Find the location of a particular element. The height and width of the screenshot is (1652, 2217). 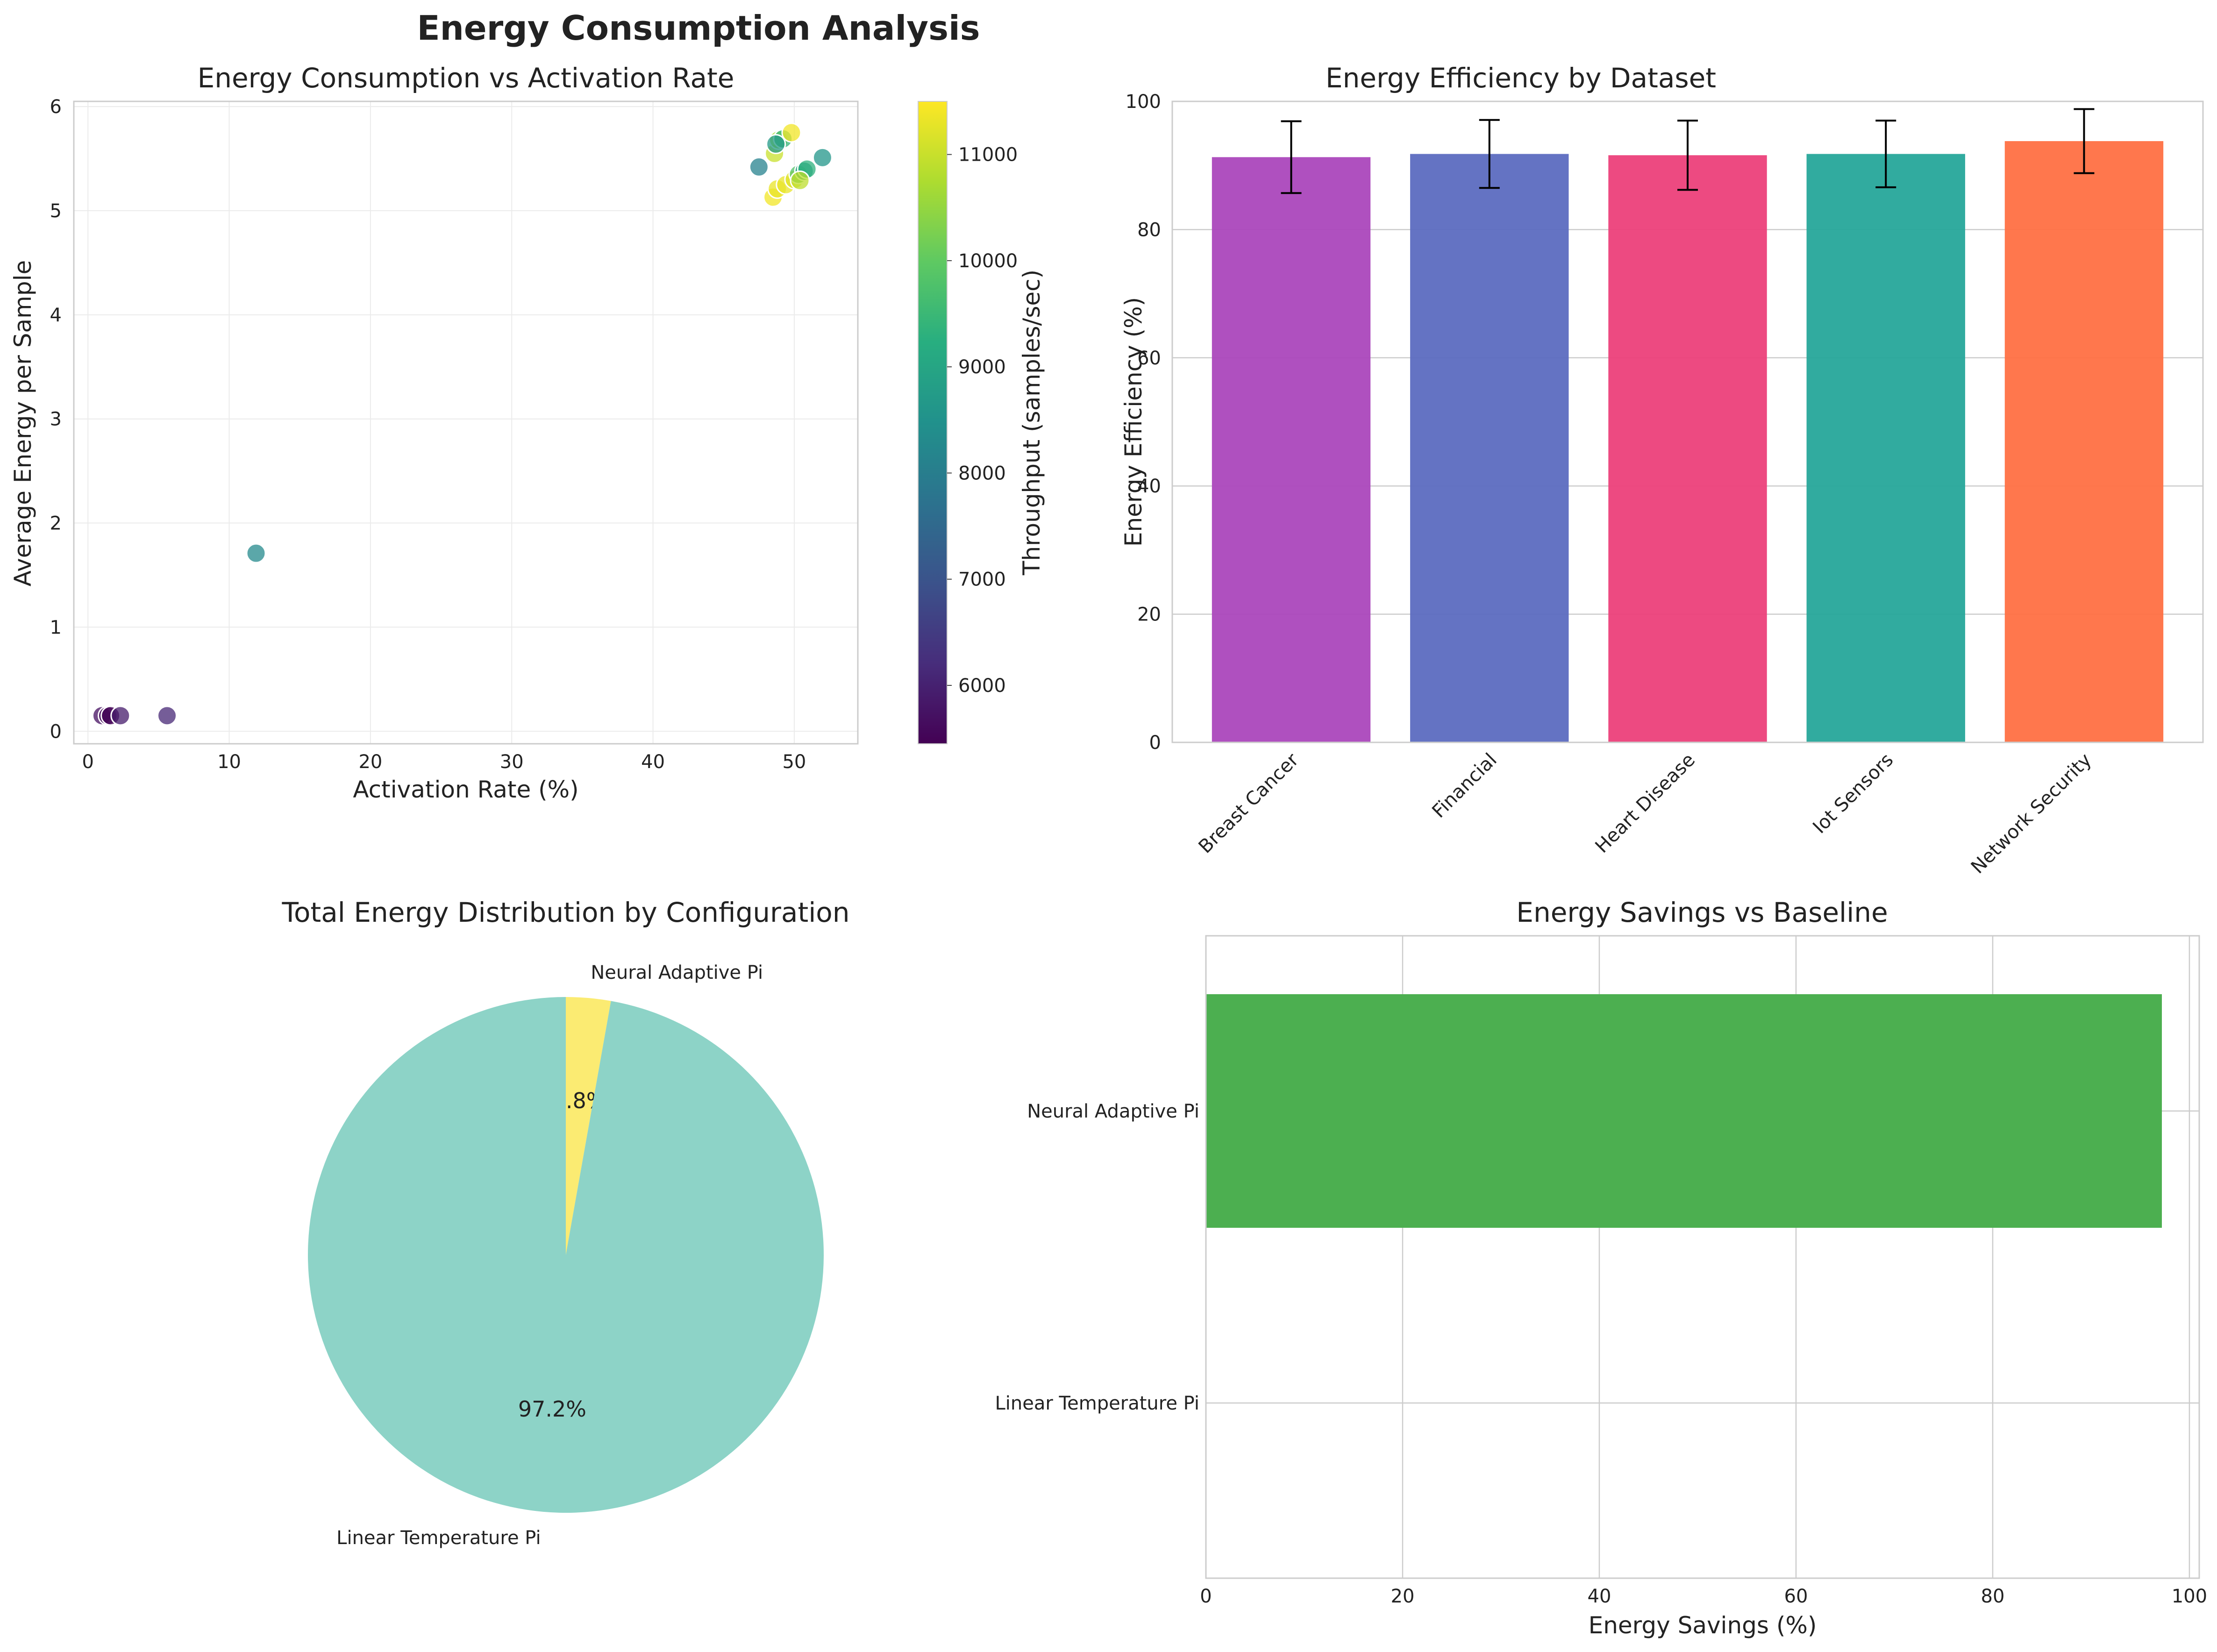

pie-percent-label: 97.2% is located at coordinates (552, 1409).